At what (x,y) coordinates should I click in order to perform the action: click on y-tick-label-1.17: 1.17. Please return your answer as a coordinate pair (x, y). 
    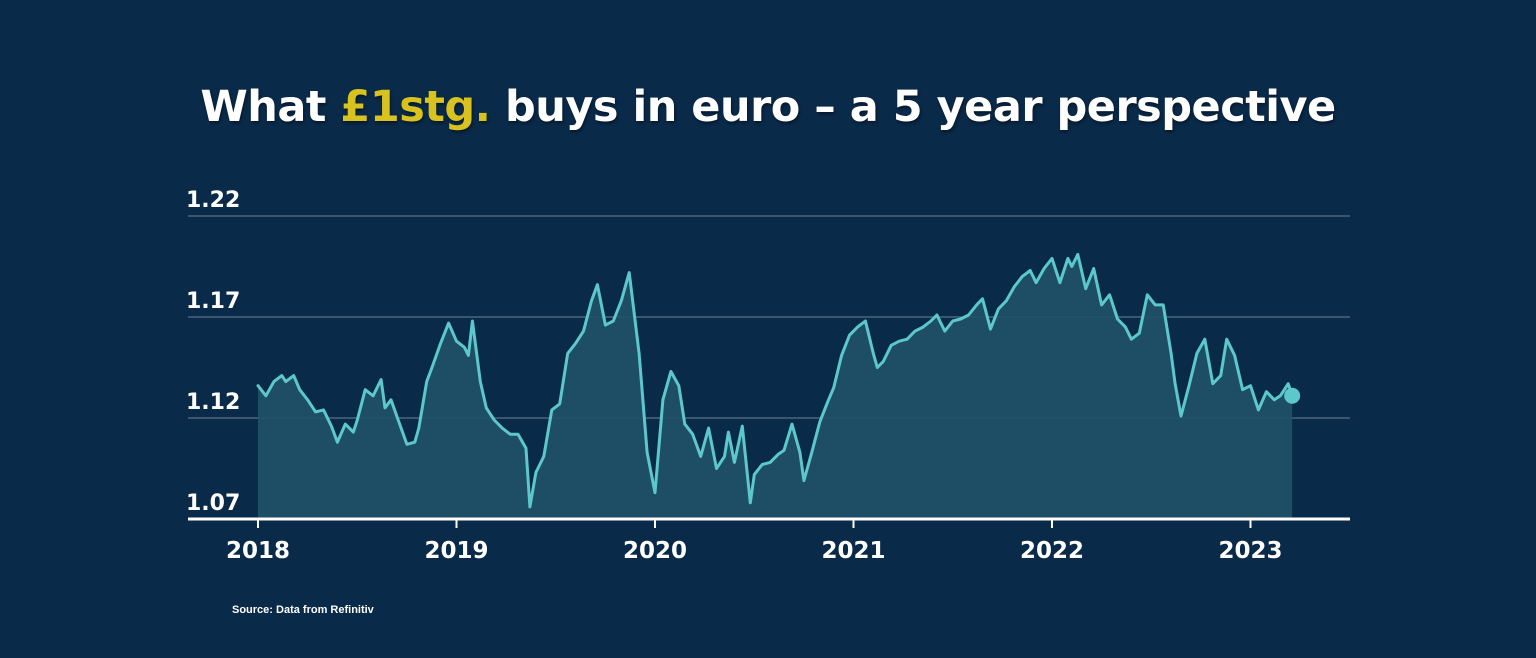
    Looking at the image, I should click on (213, 301).